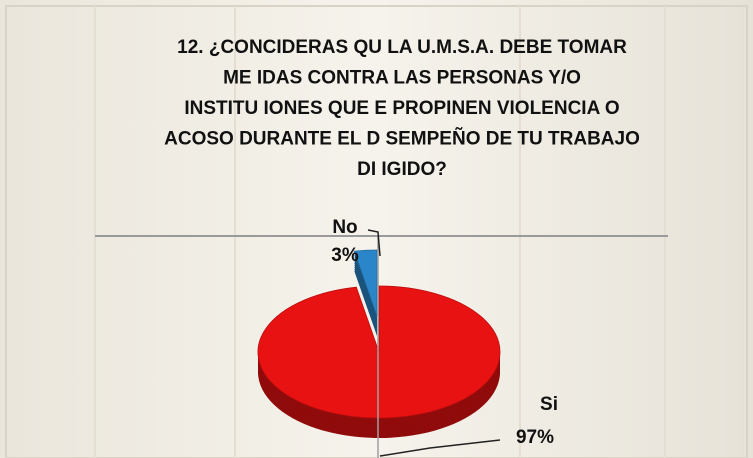 The height and width of the screenshot is (458, 753). I want to click on title-line: INSTITU IONES QUE E PROPINEN VIOLENCIA O, so click(401, 108).